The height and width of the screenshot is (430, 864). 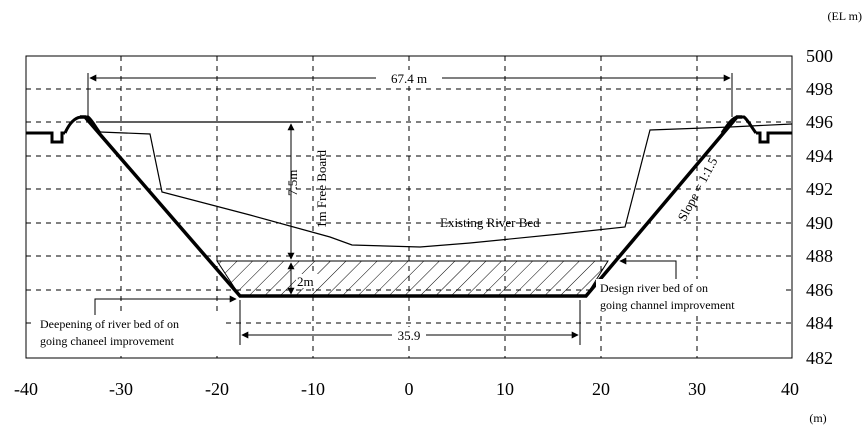 I want to click on top-width-label: 67.4 m, so click(x=409, y=78).